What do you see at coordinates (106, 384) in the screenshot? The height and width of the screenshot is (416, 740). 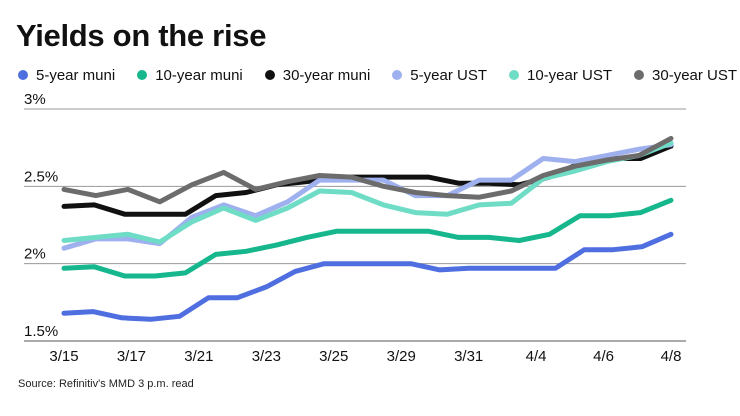 I see `source-note: Source: Refinitiv's MMD 3 p.m. read` at bounding box center [106, 384].